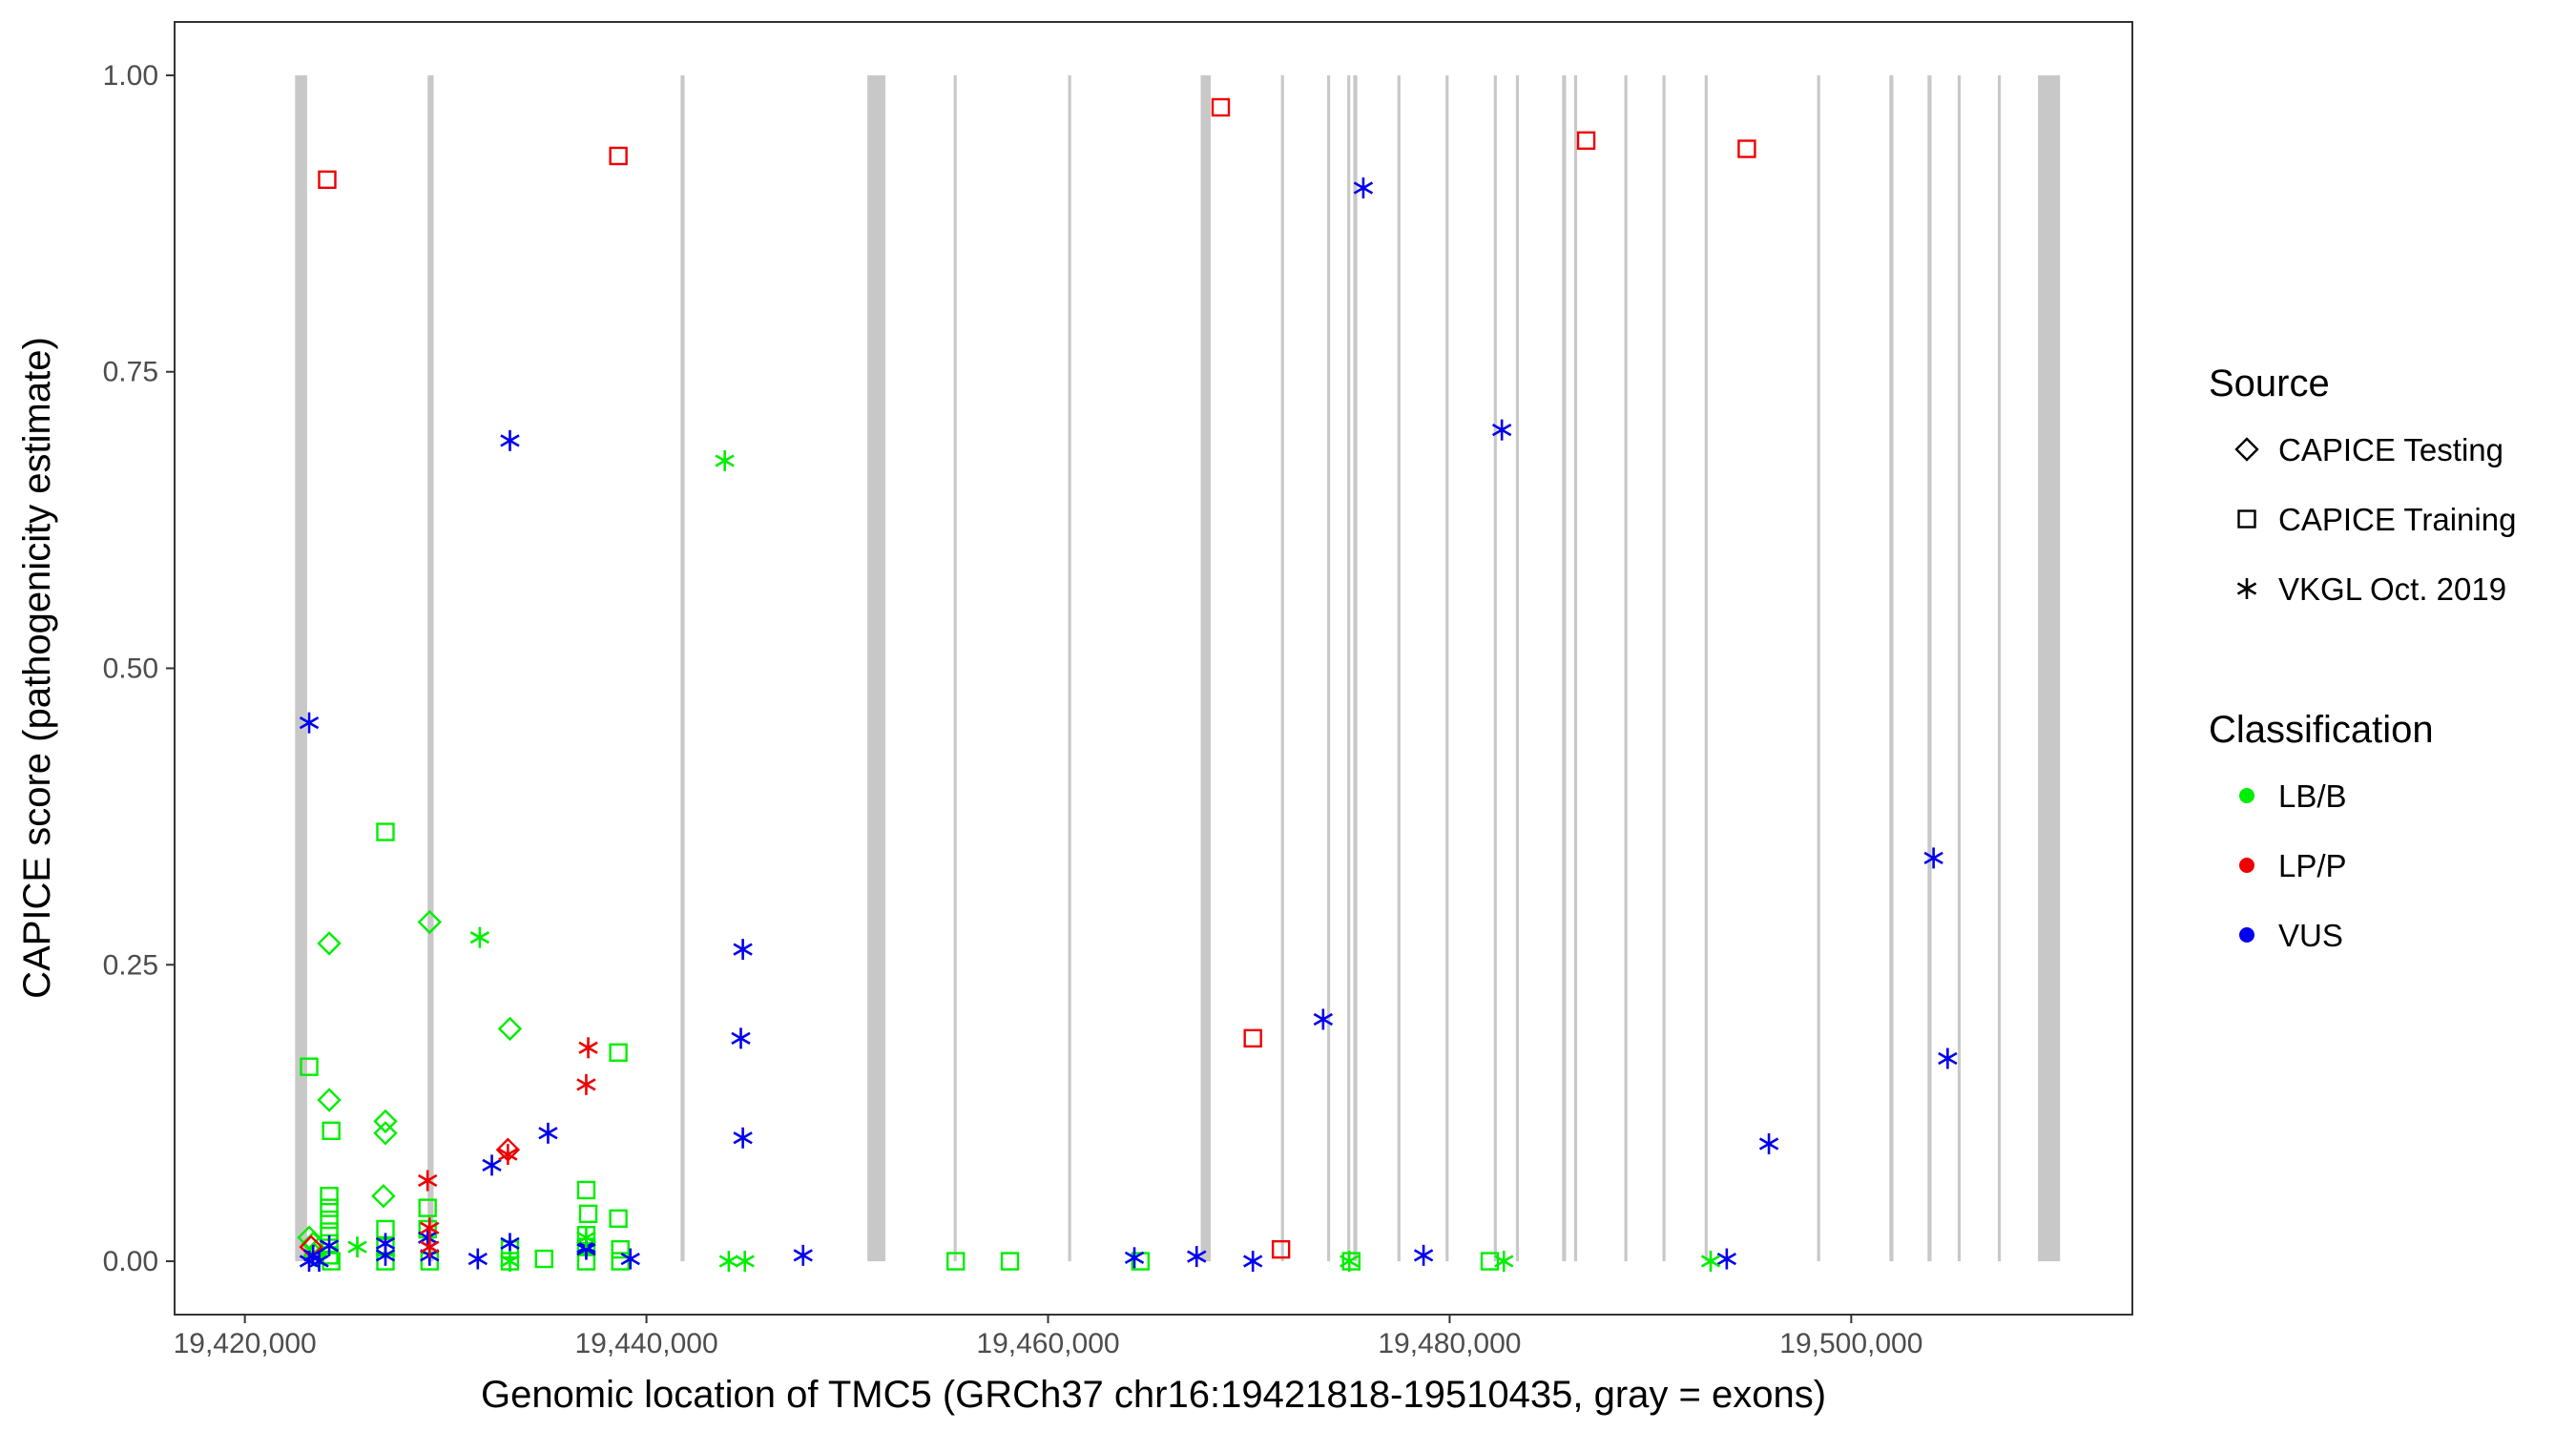  I want to click on legend-class-label: LP/P, so click(2312, 865).